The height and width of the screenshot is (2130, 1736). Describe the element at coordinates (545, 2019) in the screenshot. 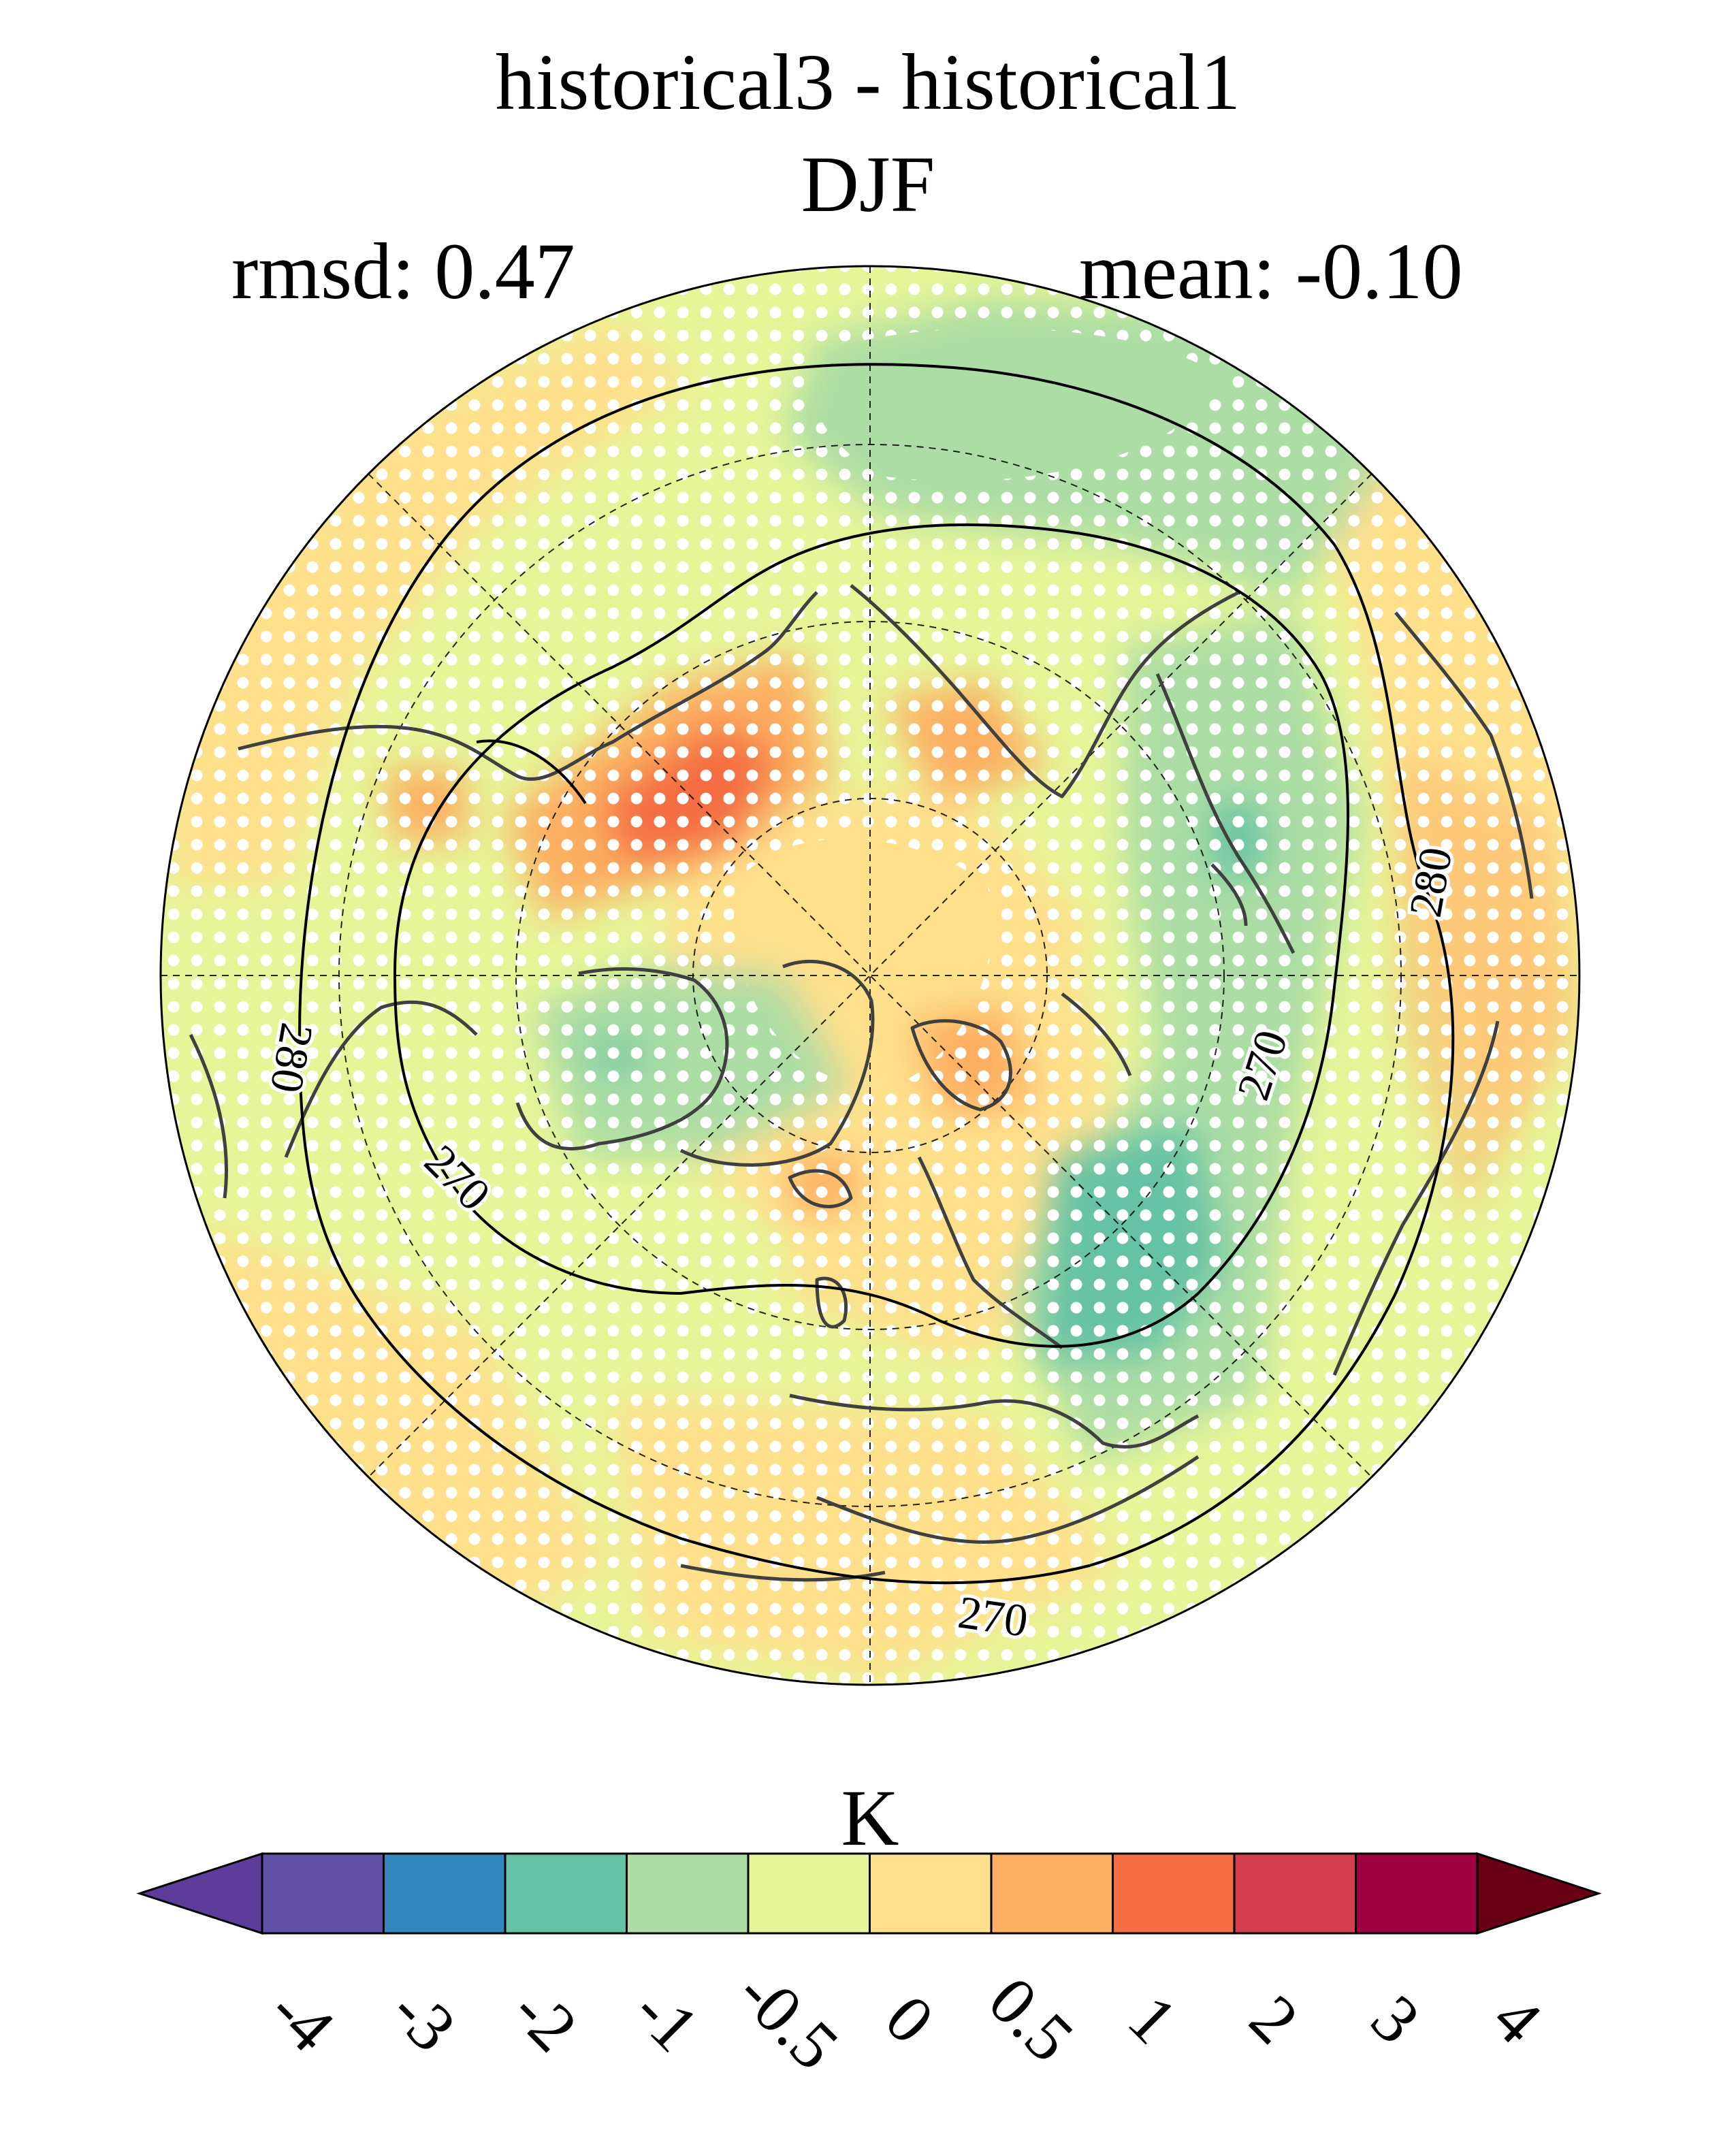

I see `colorbar-tick-label: -2` at that location.